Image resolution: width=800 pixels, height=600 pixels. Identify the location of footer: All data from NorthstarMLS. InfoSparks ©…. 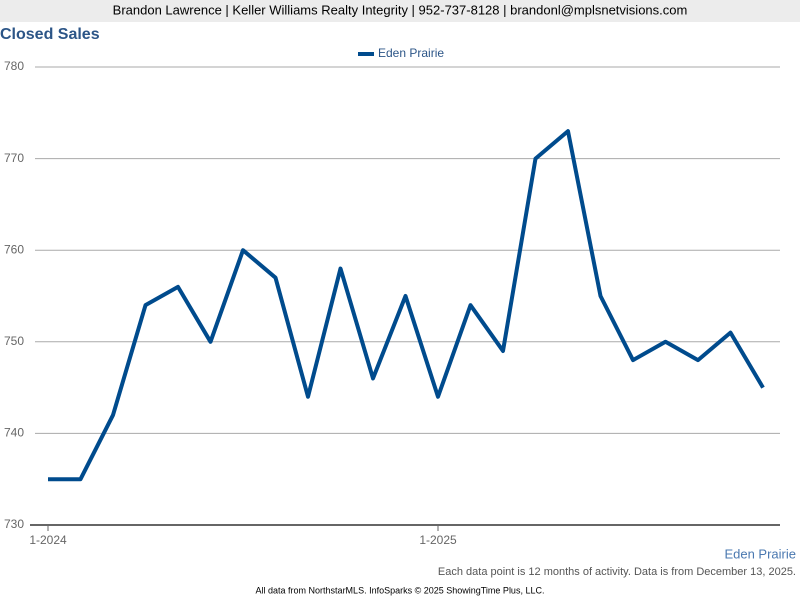
(400, 590).